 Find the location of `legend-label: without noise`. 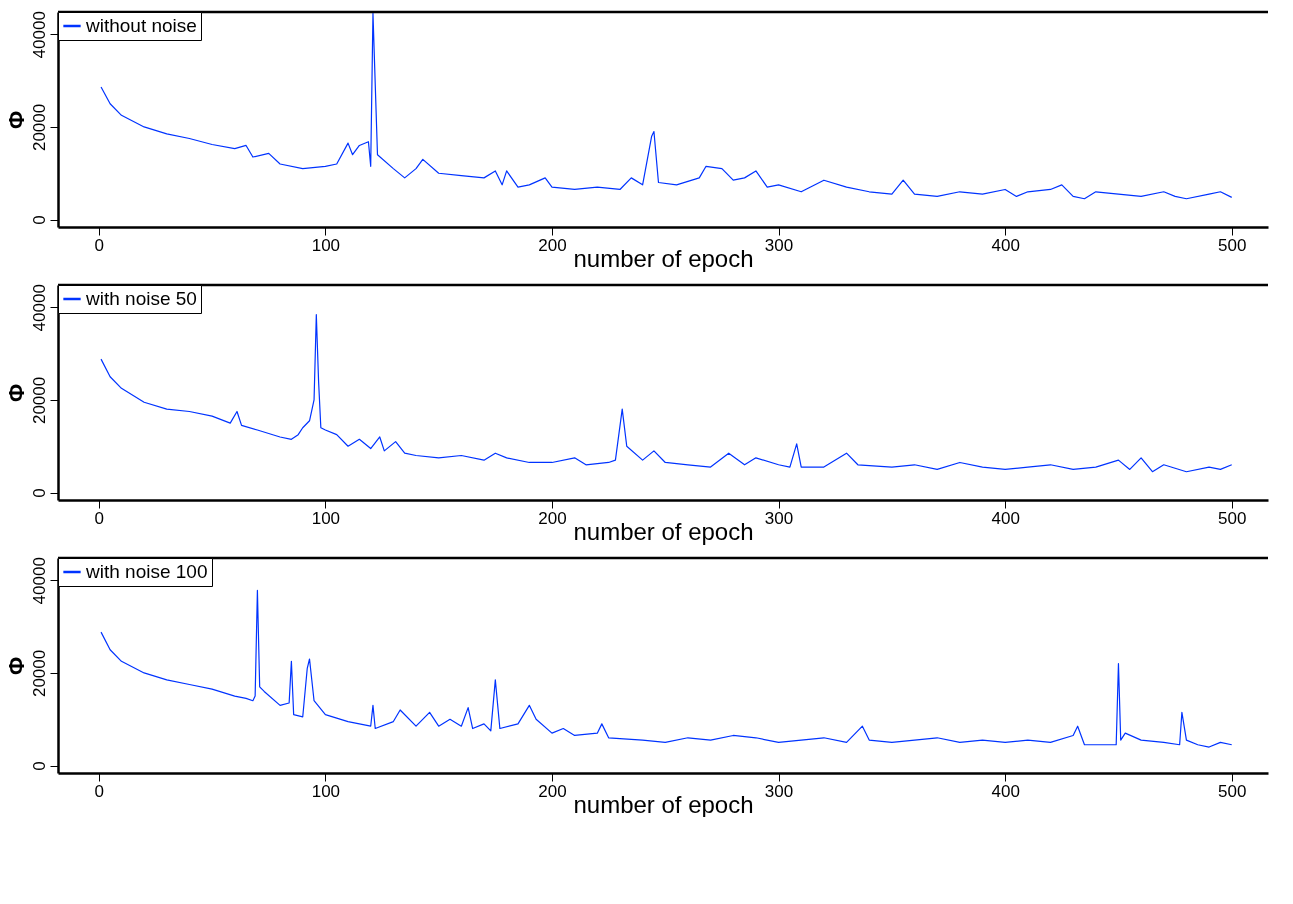

legend-label: without noise is located at coordinates (141, 25).